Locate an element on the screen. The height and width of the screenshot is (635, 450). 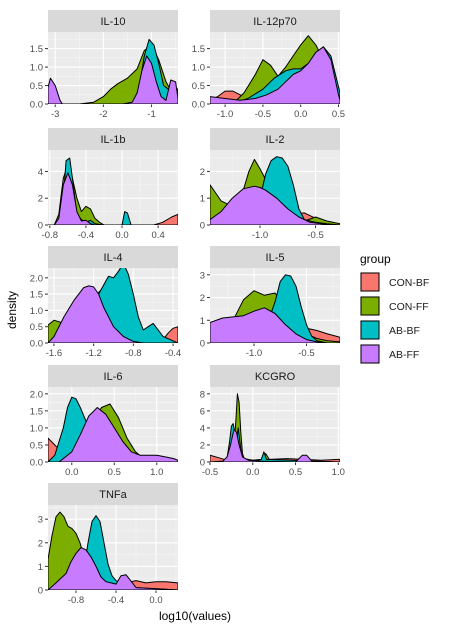
facet-title: IL-6 is located at coordinates (113, 377).